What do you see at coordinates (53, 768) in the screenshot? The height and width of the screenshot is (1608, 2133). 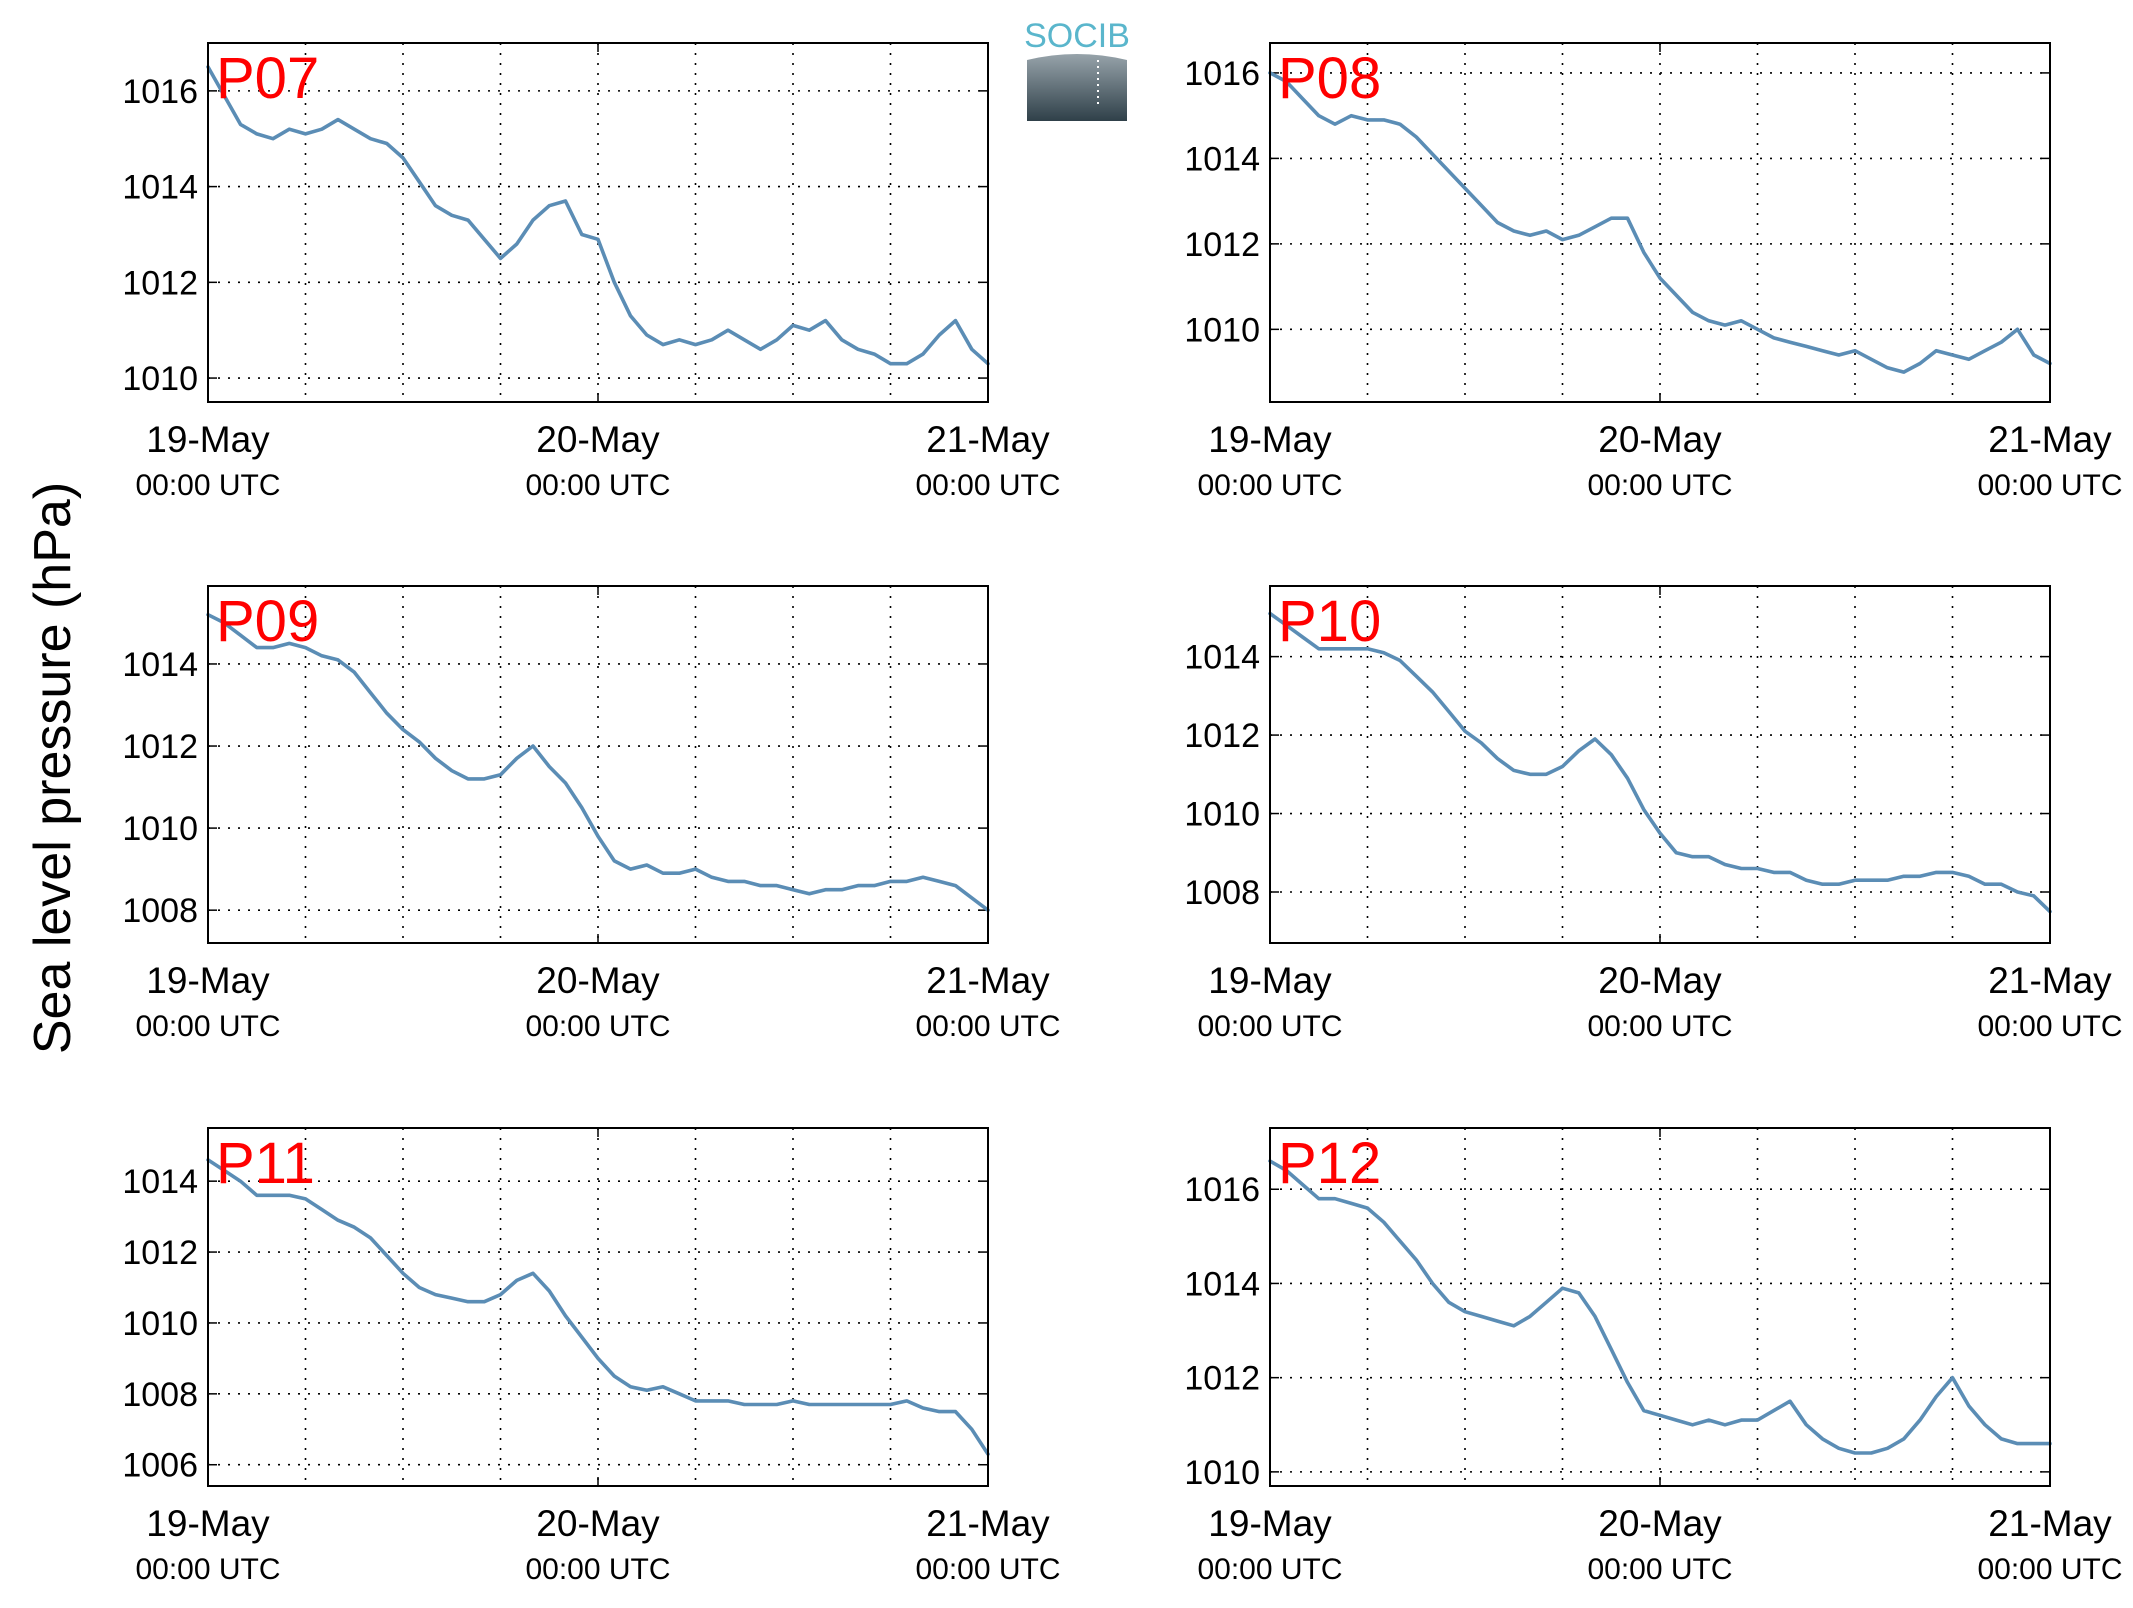 I see `y-axis-title: Sea level pressure (hPa)` at bounding box center [53, 768].